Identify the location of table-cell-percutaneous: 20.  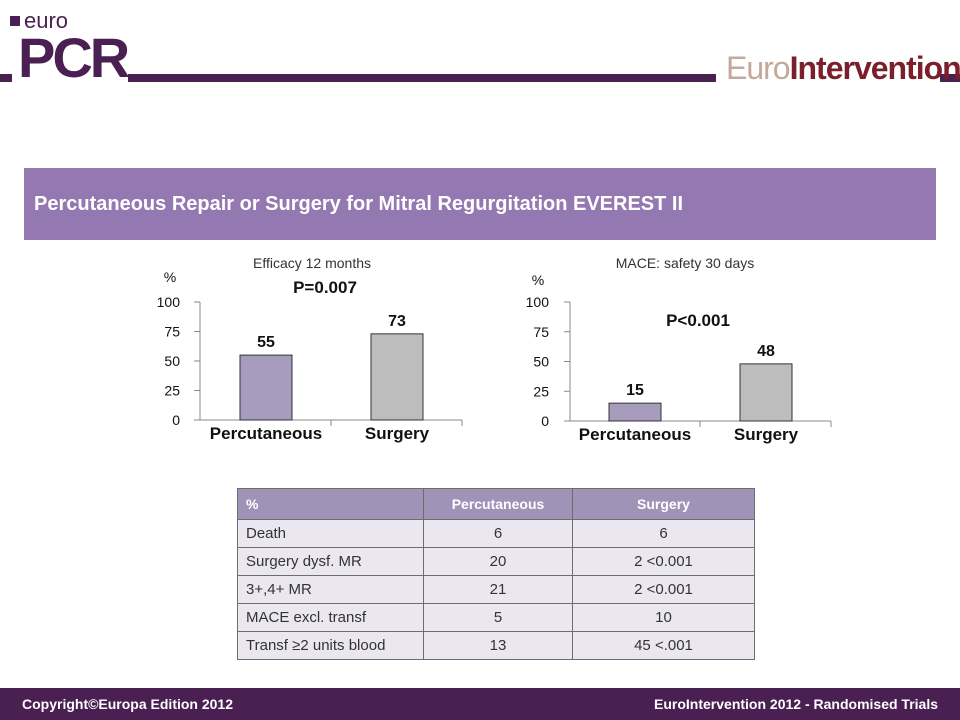
(498, 561).